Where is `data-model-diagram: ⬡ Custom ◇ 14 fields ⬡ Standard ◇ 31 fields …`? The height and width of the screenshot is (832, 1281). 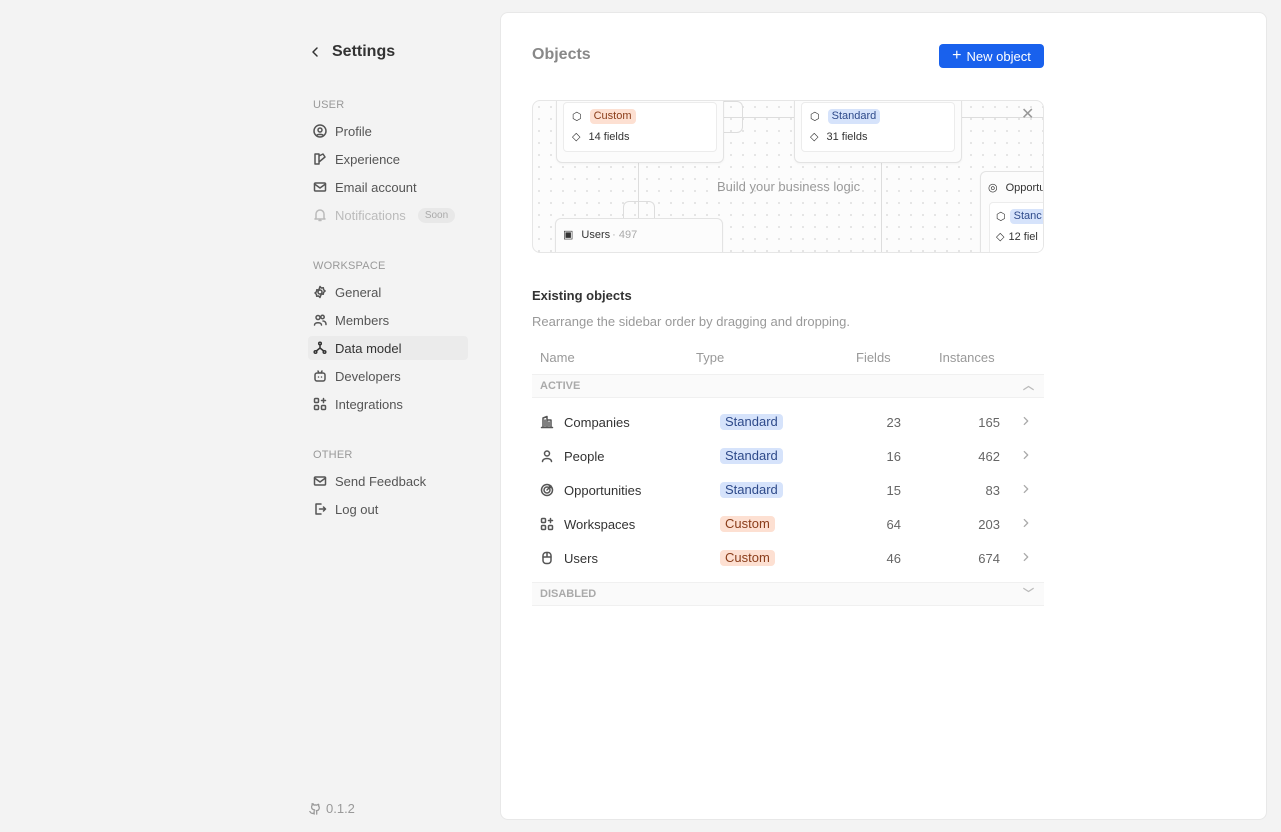 data-model-diagram: ⬡ Custom ◇ 14 fields ⬡ Standard ◇ 31 fields … is located at coordinates (788, 176).